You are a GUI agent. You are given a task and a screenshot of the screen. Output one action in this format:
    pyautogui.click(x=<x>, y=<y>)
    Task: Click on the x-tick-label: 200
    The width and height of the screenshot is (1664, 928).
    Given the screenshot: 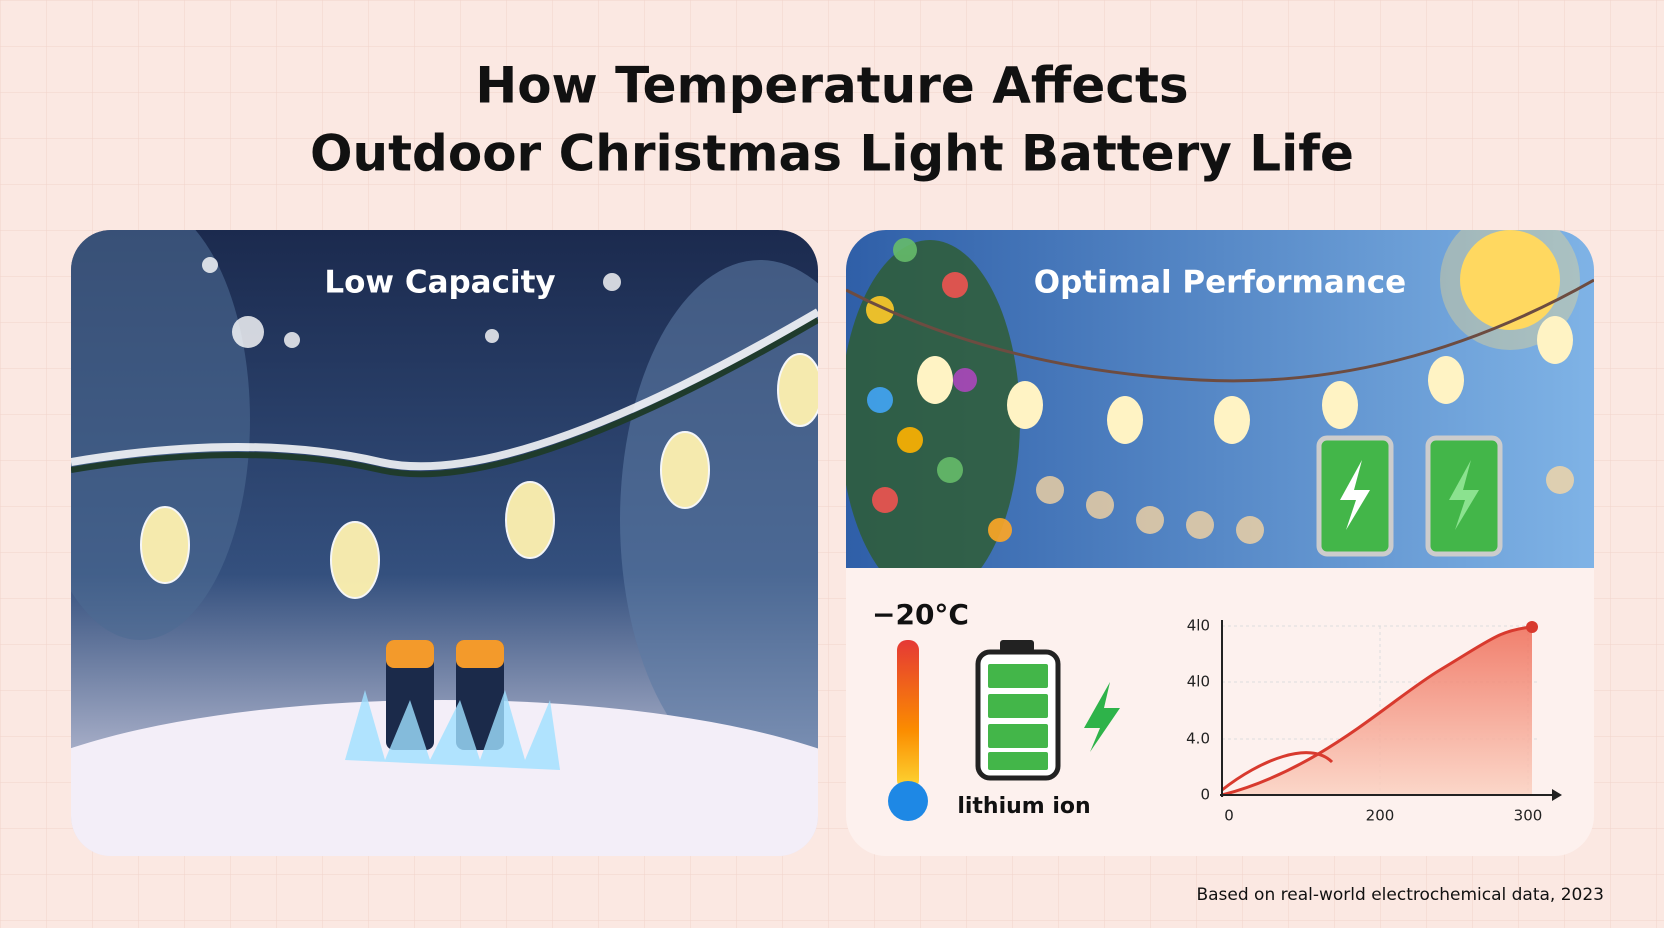 What is the action you would take?
    pyautogui.click(x=1380, y=816)
    